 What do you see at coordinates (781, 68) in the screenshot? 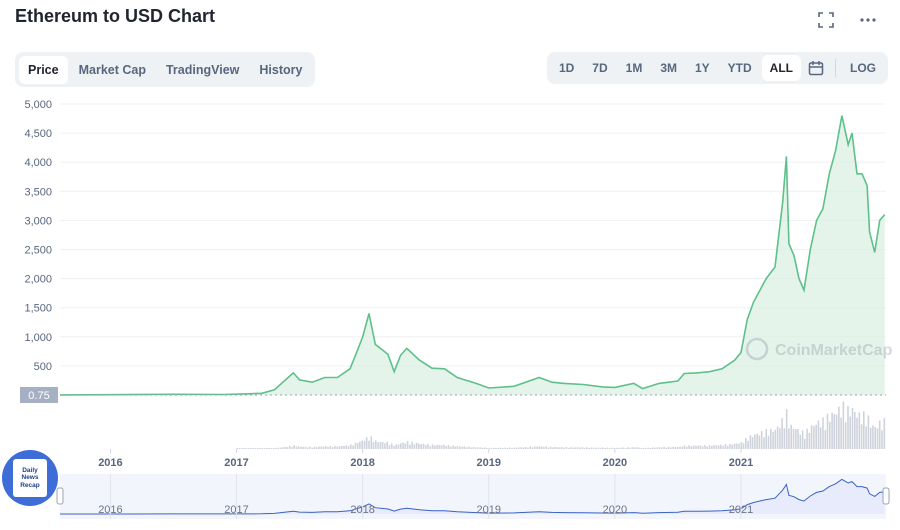
I see `range-all: ALL` at bounding box center [781, 68].